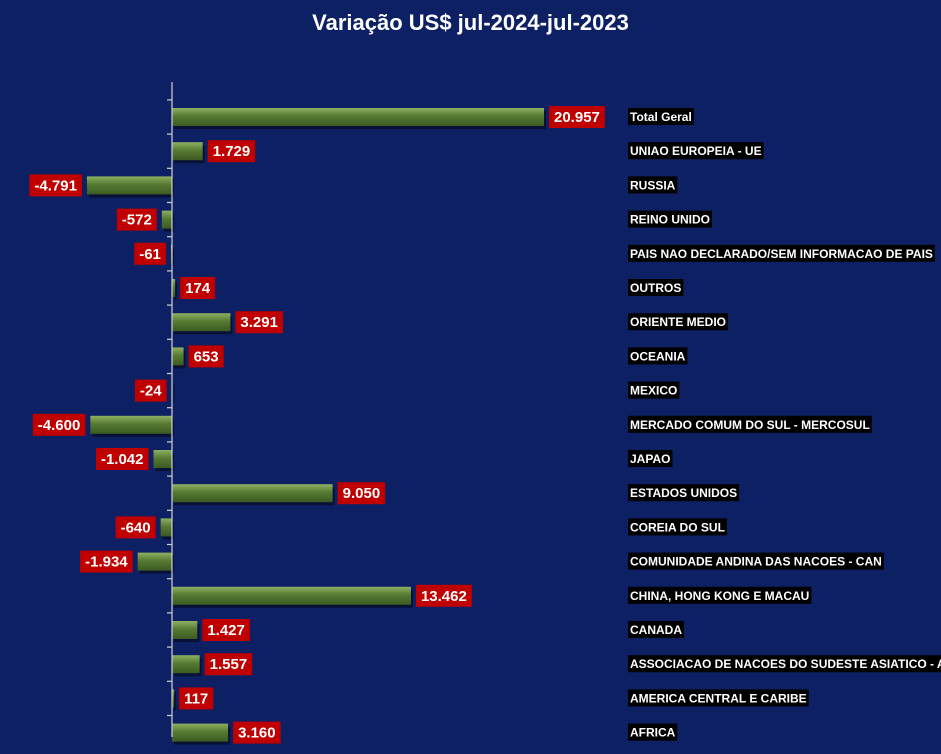 Image resolution: width=941 pixels, height=754 pixels. I want to click on category-label: COMUNIDADE ANDINA DAS NACOES - CAN, so click(756, 561).